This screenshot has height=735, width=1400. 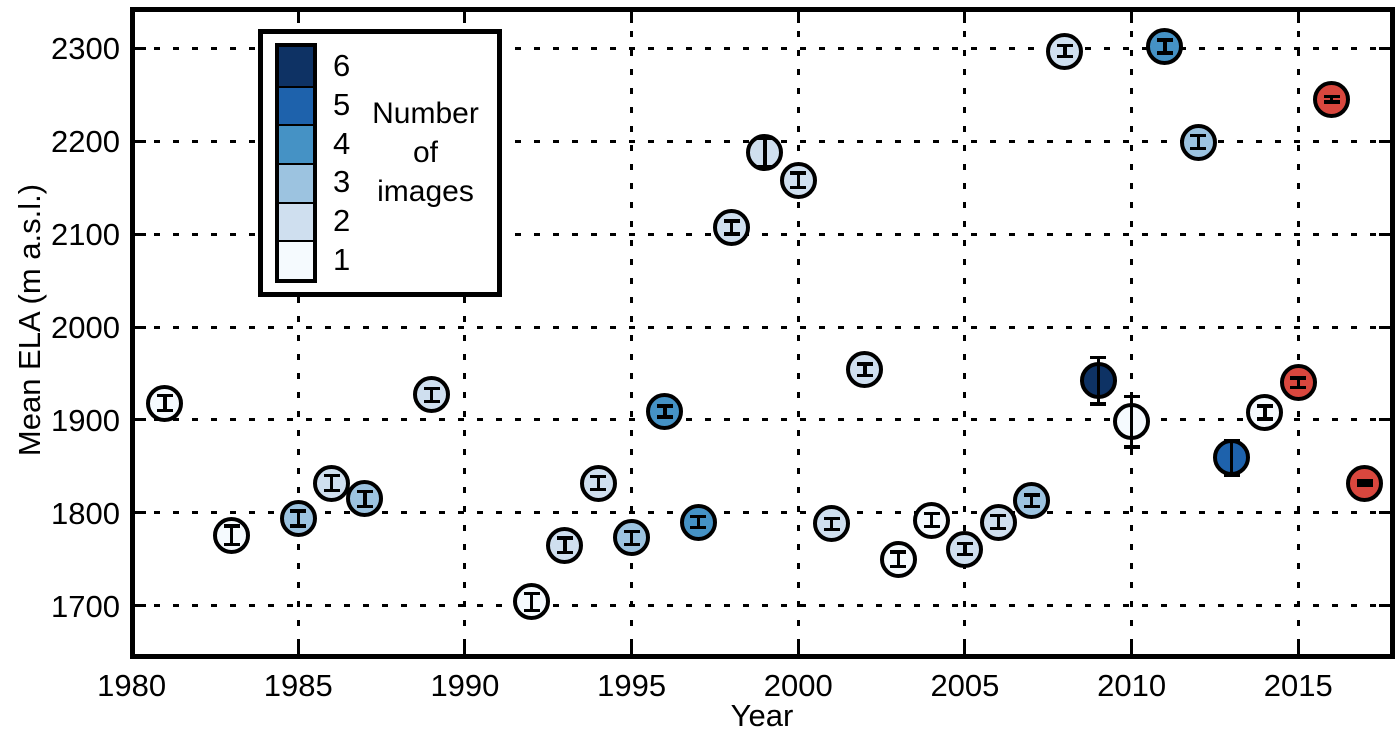 I want to click on y-tick-label-1900: 1900, so click(x=85, y=420).